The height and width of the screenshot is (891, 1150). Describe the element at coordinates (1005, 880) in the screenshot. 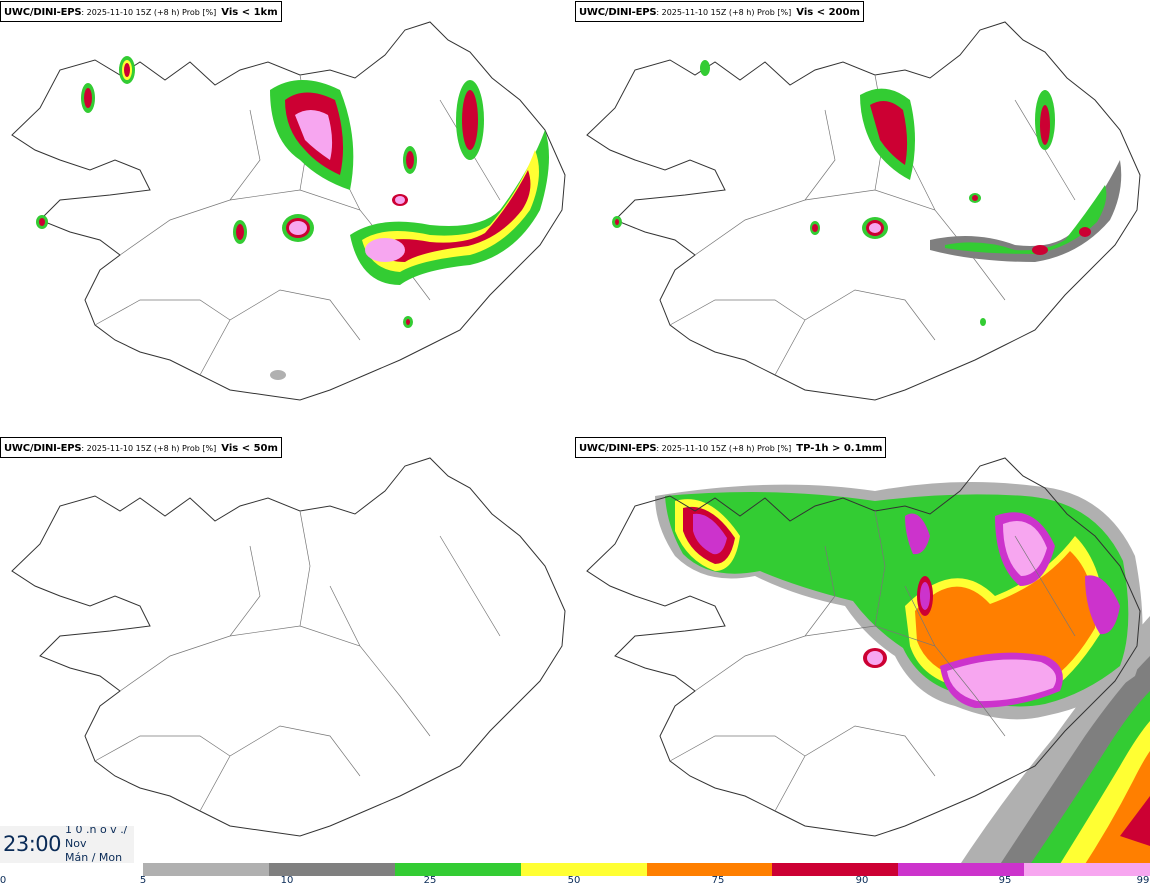

I see `colorbar-tick: 95` at that location.